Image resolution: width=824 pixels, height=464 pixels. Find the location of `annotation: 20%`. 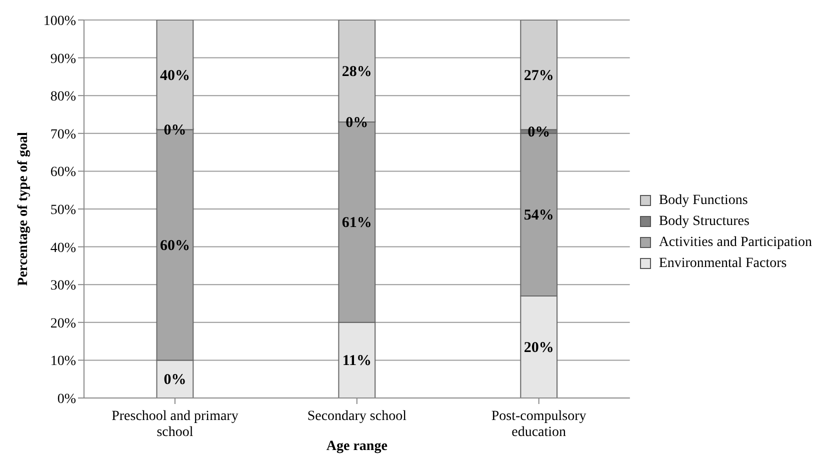

annotation: 20% is located at coordinates (539, 348).